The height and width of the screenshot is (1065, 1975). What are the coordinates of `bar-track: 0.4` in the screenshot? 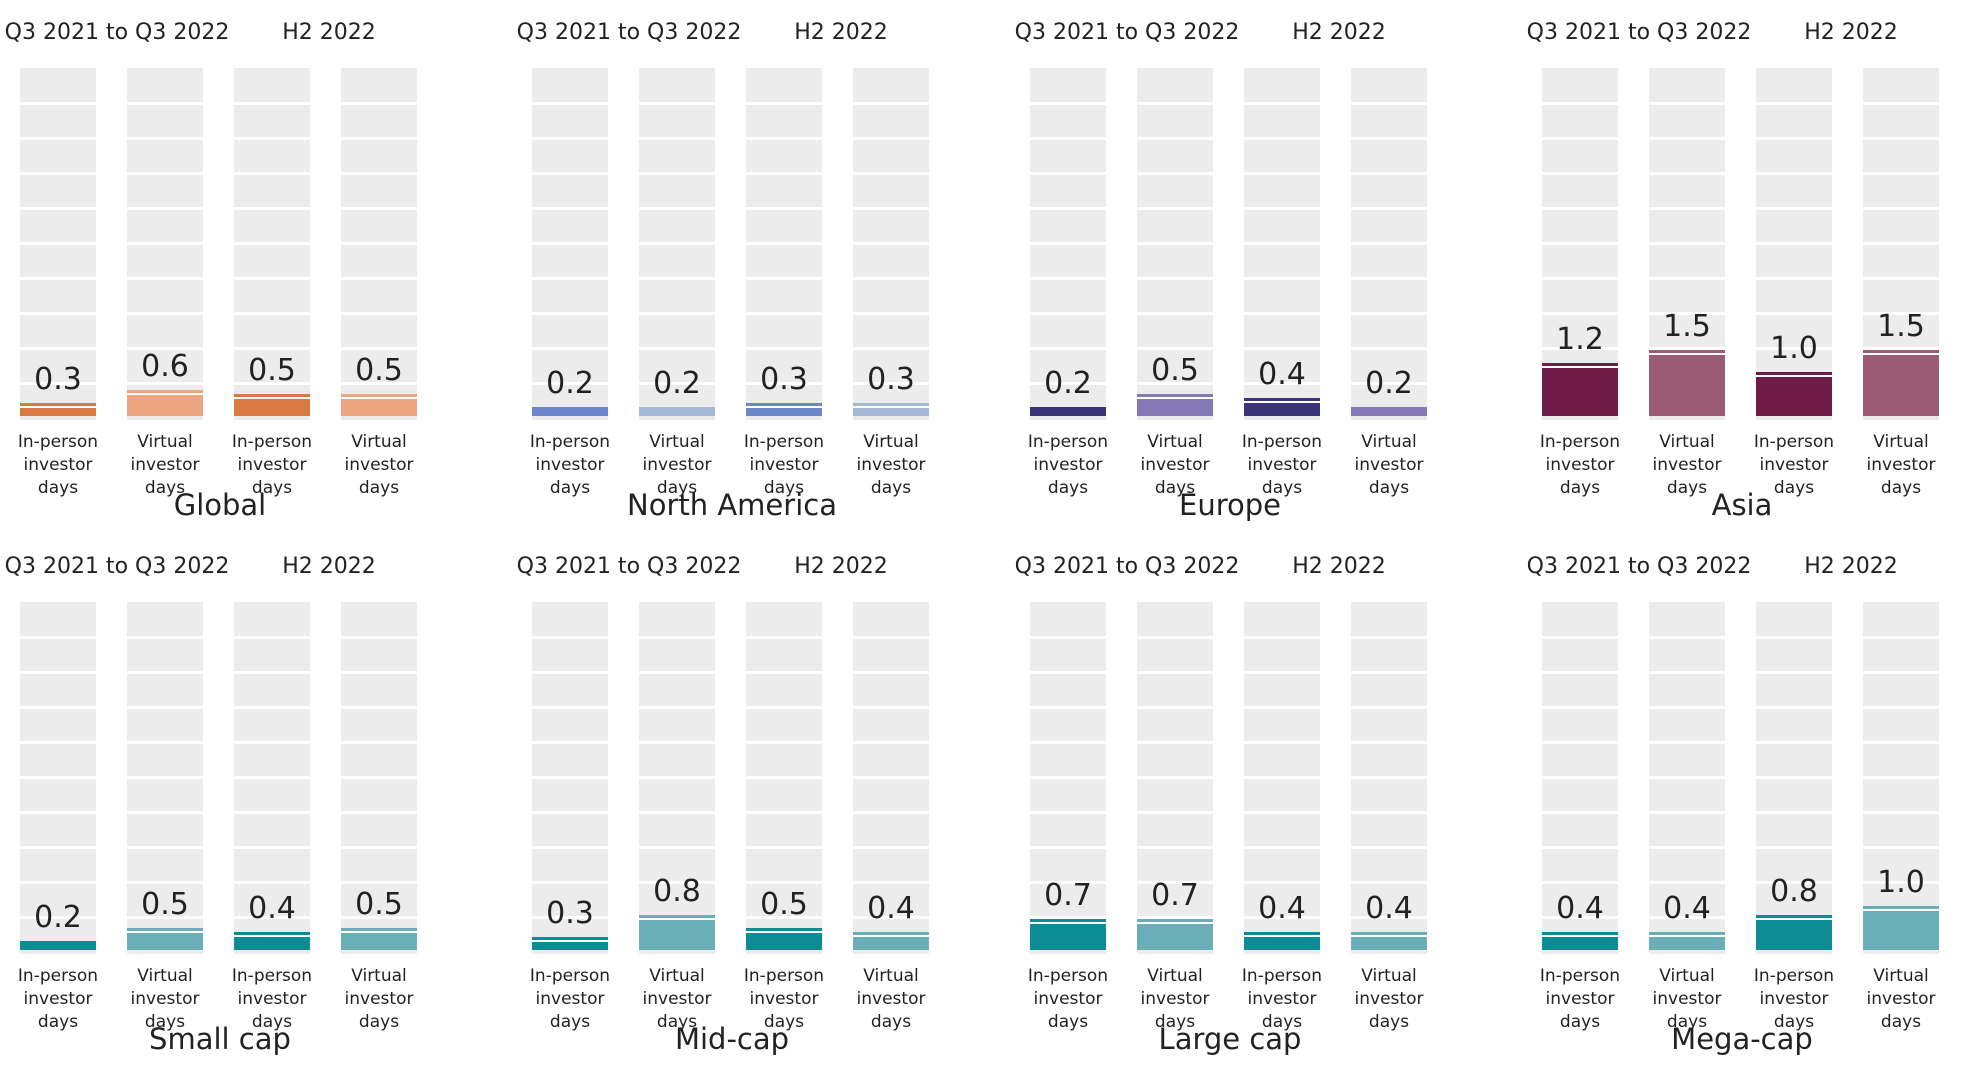 It's located at (891, 778).